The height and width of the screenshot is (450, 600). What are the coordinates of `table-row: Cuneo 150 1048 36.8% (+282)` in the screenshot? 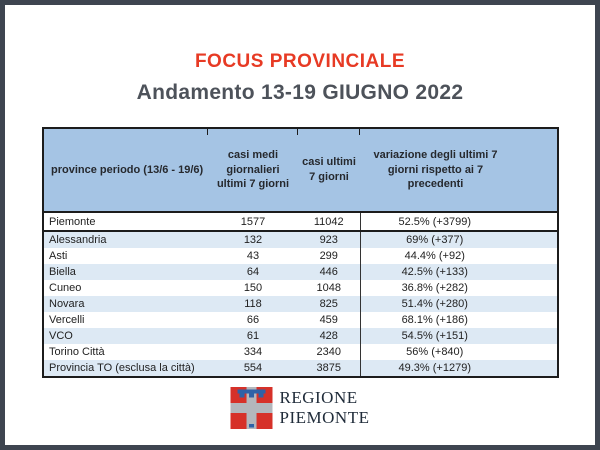 It's located at (300, 288).